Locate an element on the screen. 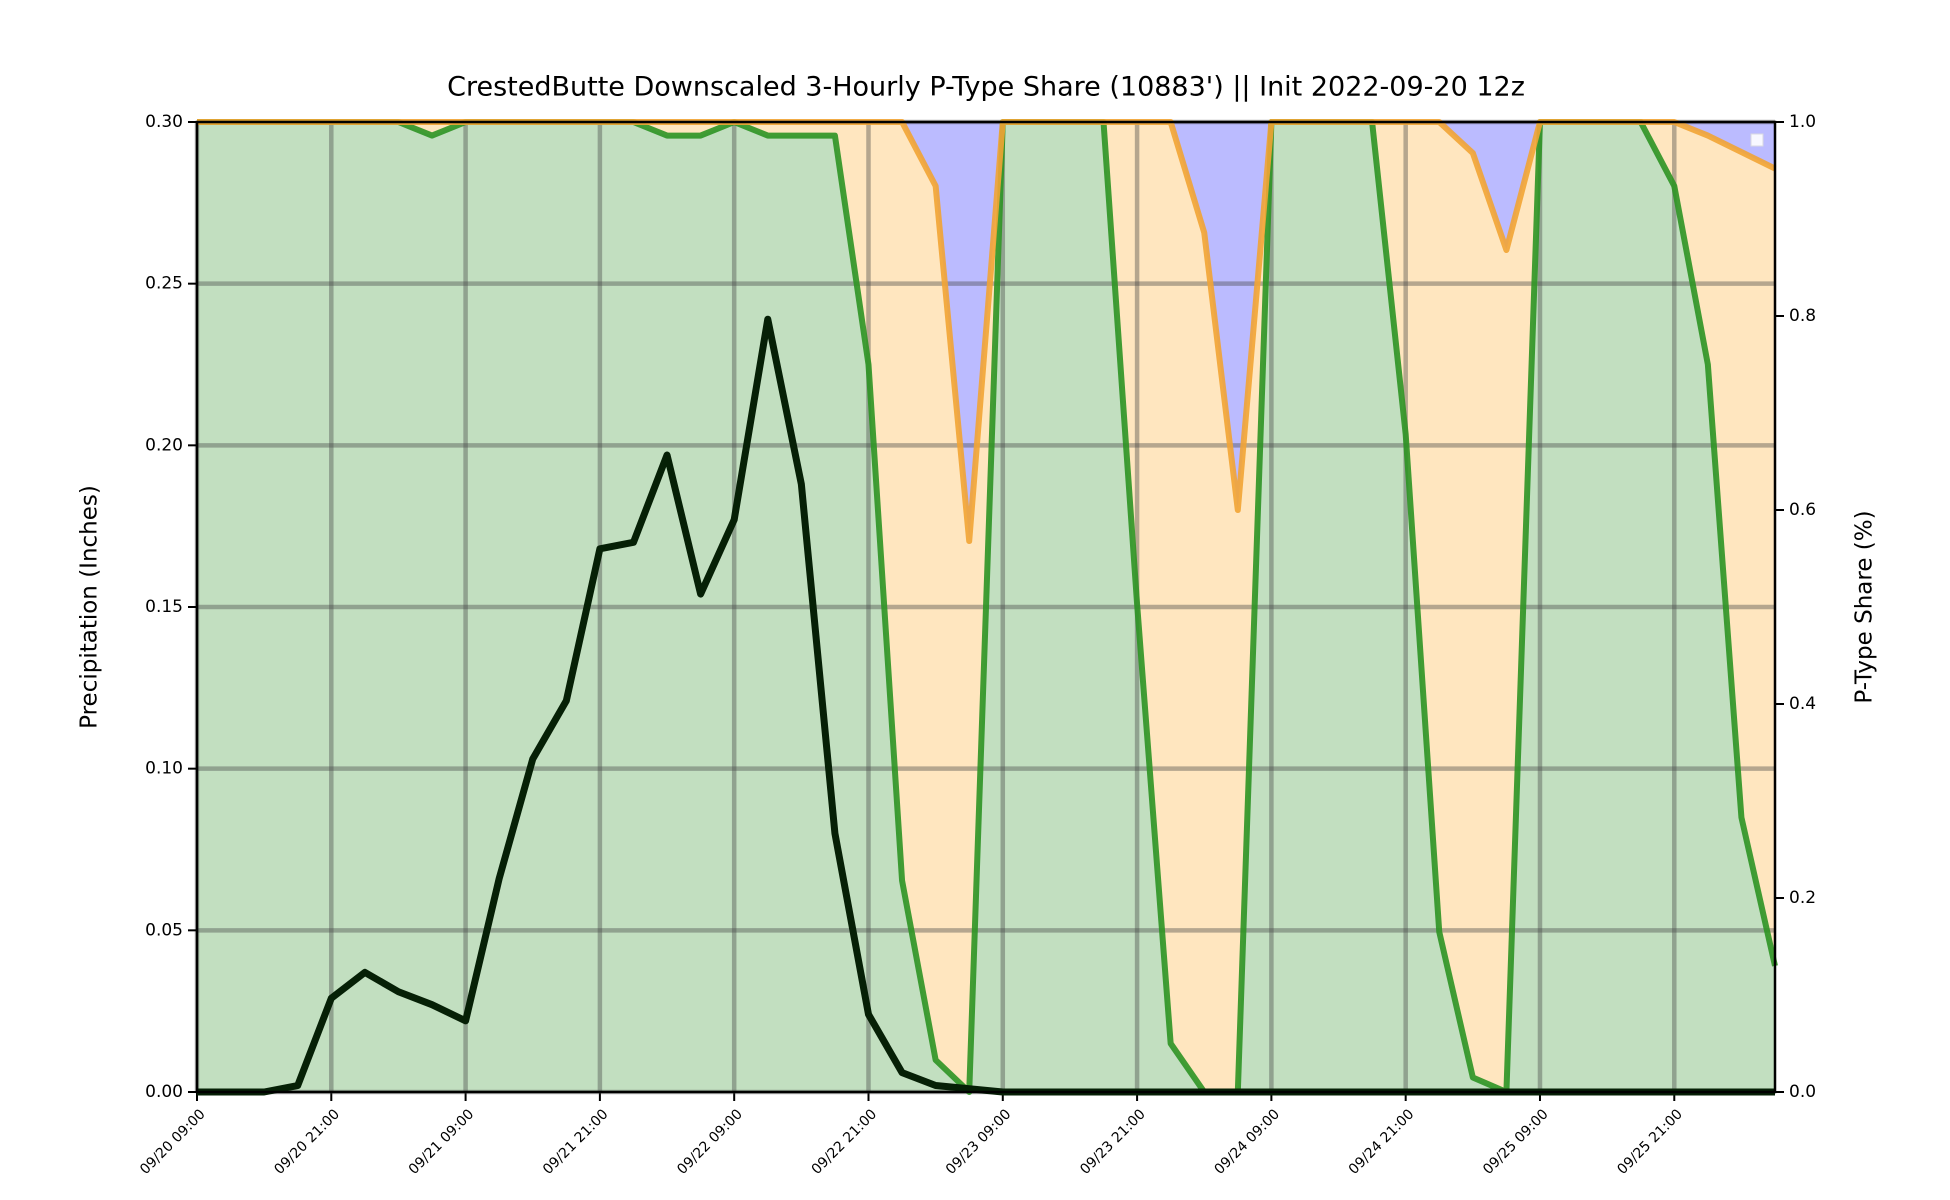  y2-tick-label: 0.6 is located at coordinates (1802, 510).